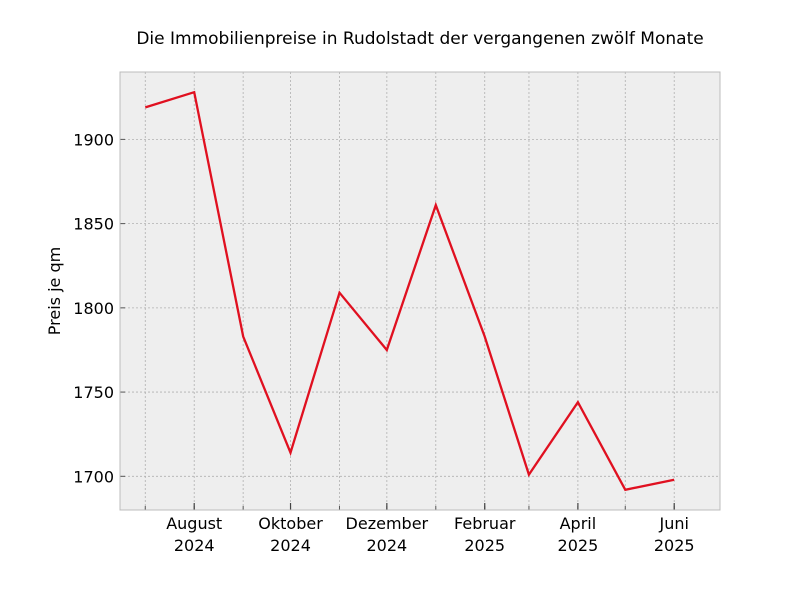 Image resolution: width=800 pixels, height=600 pixels. Describe the element at coordinates (93, 308) in the screenshot. I see `y-tick-label: 1800` at that location.